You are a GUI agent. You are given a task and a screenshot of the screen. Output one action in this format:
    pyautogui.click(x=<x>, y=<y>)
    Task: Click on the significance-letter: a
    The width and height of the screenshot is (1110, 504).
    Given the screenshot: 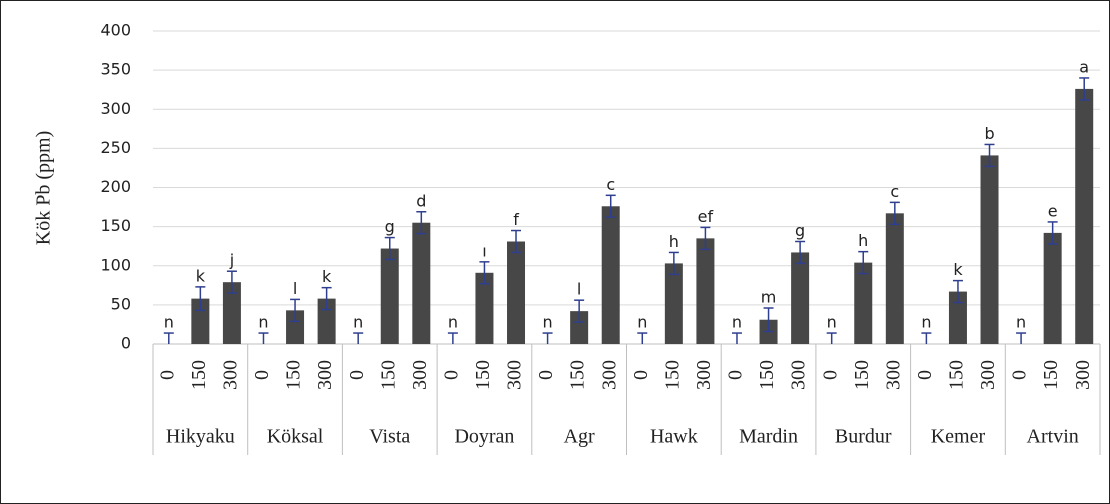 What is the action you would take?
    pyautogui.click(x=1084, y=66)
    